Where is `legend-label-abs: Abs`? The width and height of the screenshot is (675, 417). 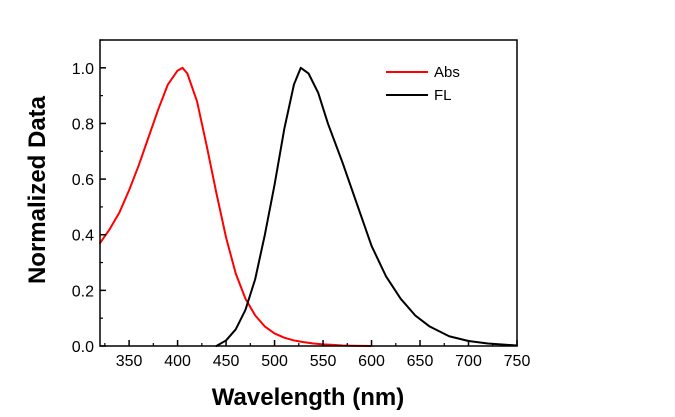
legend-label-abs: Abs is located at coordinates (447, 72).